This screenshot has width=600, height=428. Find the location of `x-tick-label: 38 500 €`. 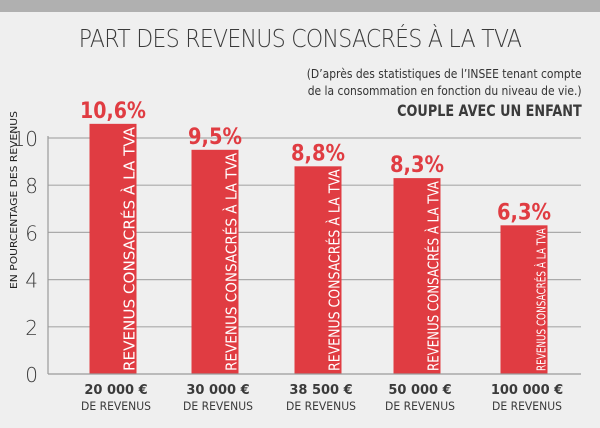

x-tick-label: 38 500 € is located at coordinates (320, 390).